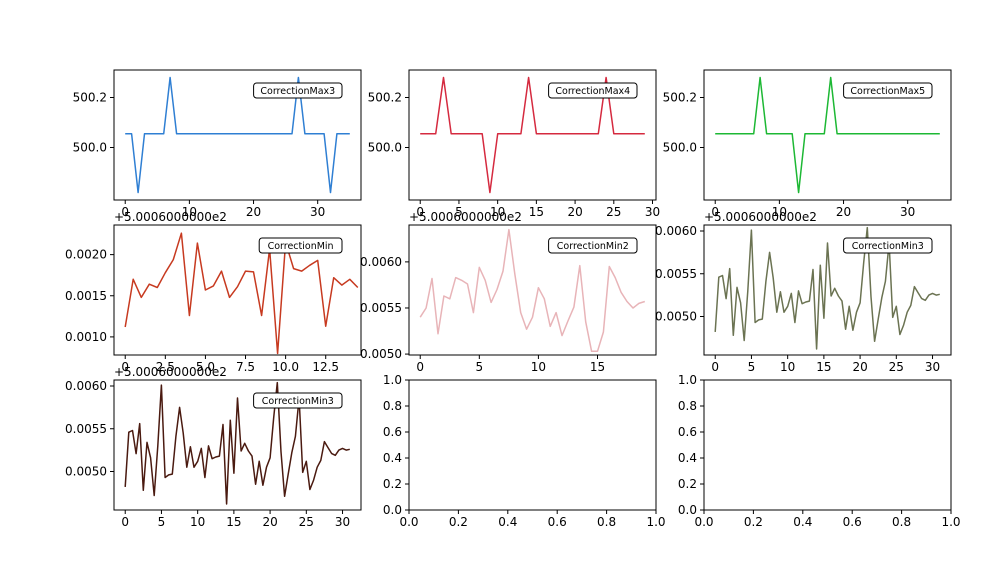 The height and width of the screenshot is (567, 999). Describe the element at coordinates (86, 255) in the screenshot. I see `y-tick-label: 0.0020` at that location.